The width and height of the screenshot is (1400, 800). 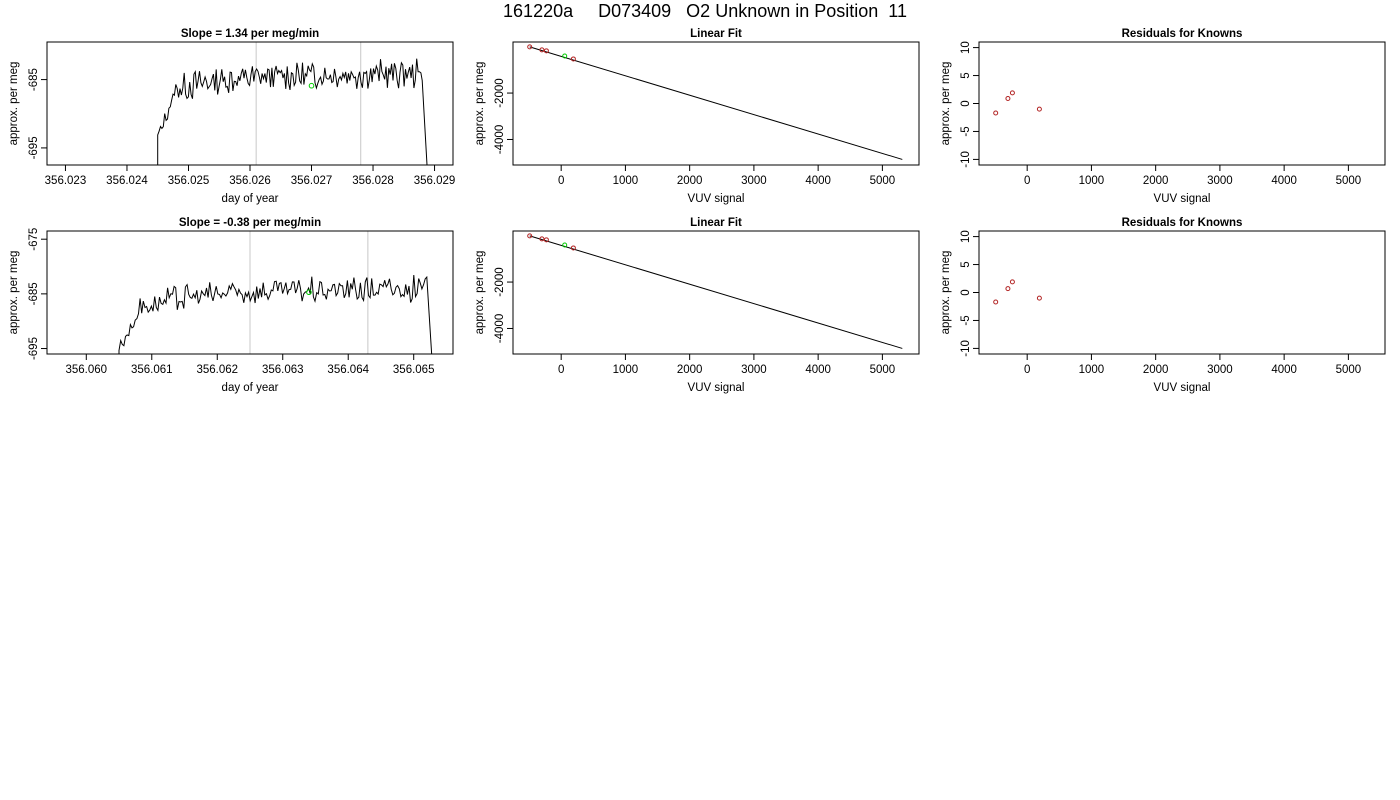 What do you see at coordinates (66, 181) in the screenshot?
I see `x-tick-label: 356.023` at bounding box center [66, 181].